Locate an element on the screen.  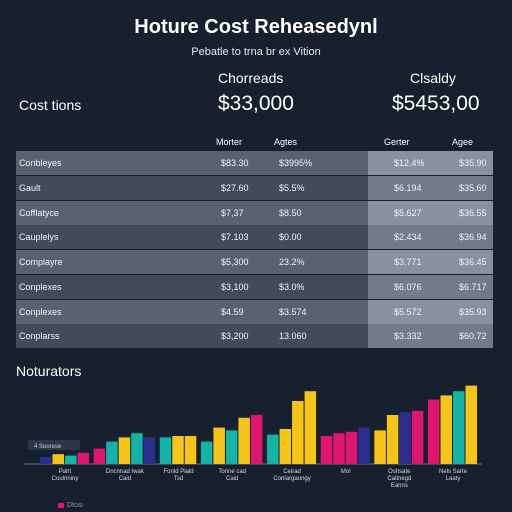
row-label: Conbleyes is located at coordinates (40, 163).